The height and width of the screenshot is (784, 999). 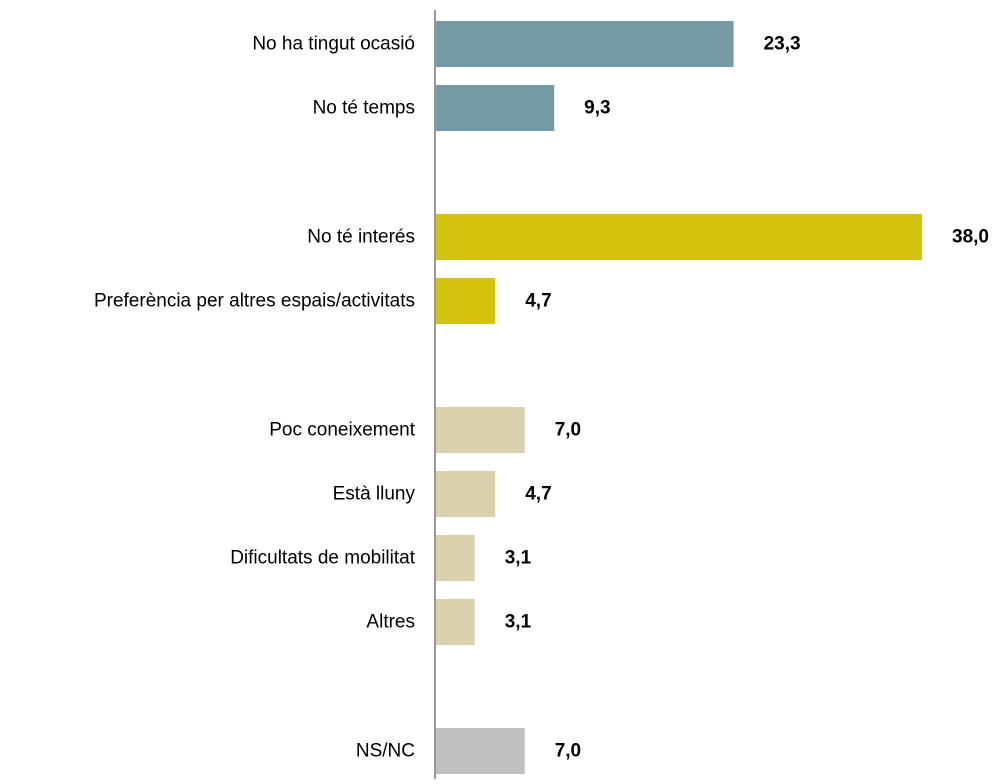 I want to click on category-label: Altres, so click(x=390, y=622).